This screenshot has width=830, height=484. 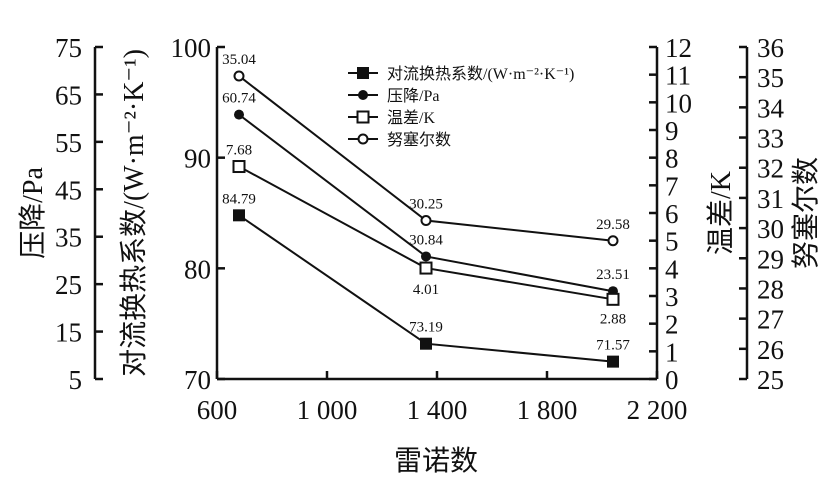 I want to click on temp-tick-label: 8, so click(x=672, y=159).